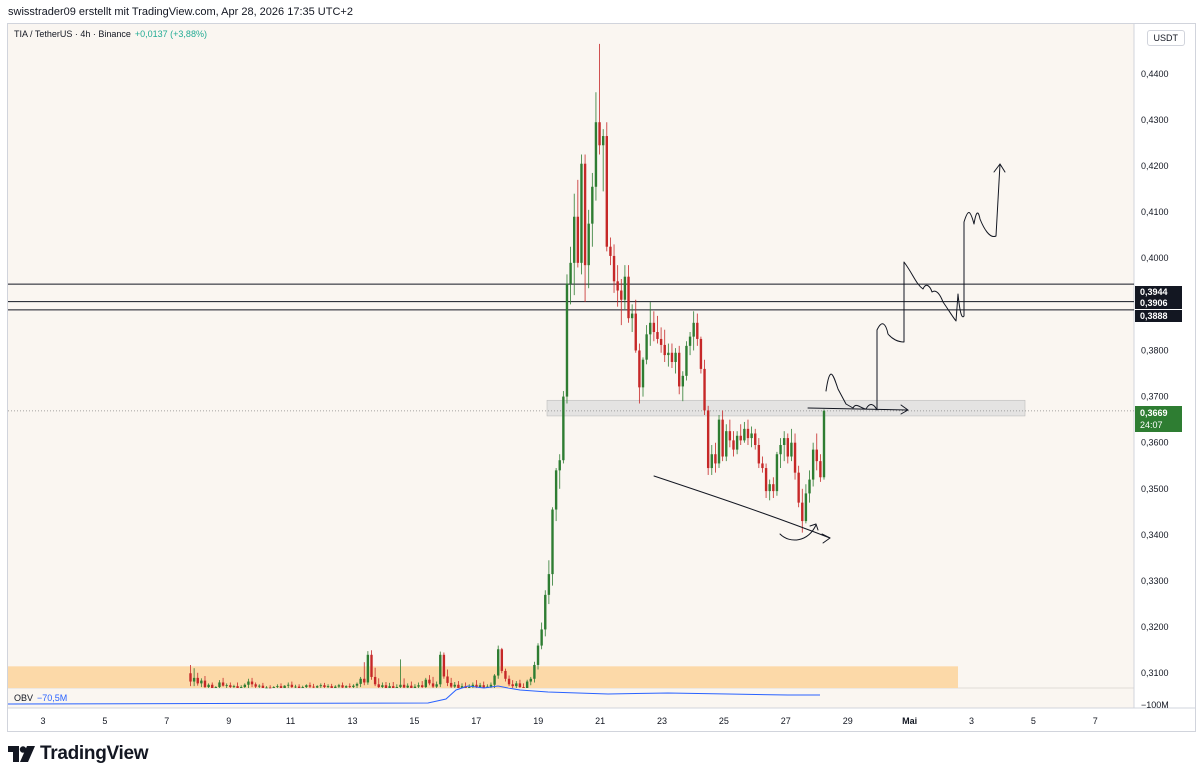 This screenshot has height=778, width=1200. What do you see at coordinates (1155, 120) in the screenshot?
I see `y-tick-label: 0,4300` at bounding box center [1155, 120].